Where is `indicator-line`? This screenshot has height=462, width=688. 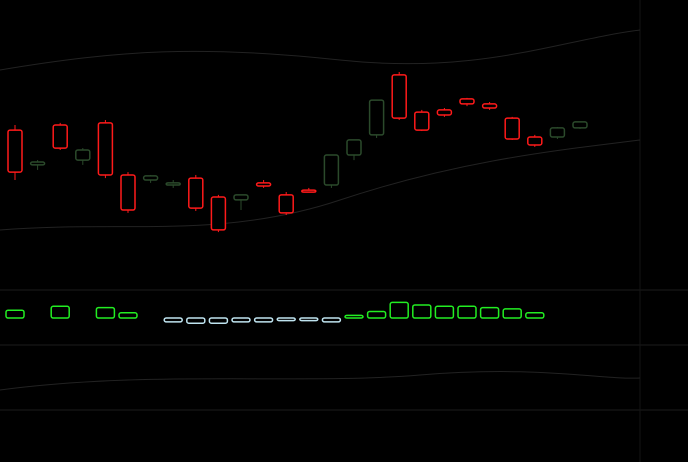
indicator-line is located at coordinates (320, 381).